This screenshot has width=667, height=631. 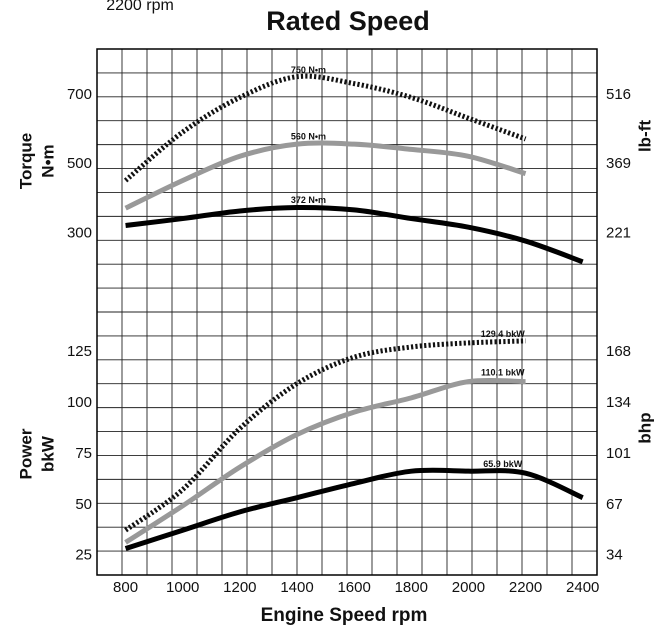 I want to click on torque-y-tick-label: 300, so click(x=79, y=232).